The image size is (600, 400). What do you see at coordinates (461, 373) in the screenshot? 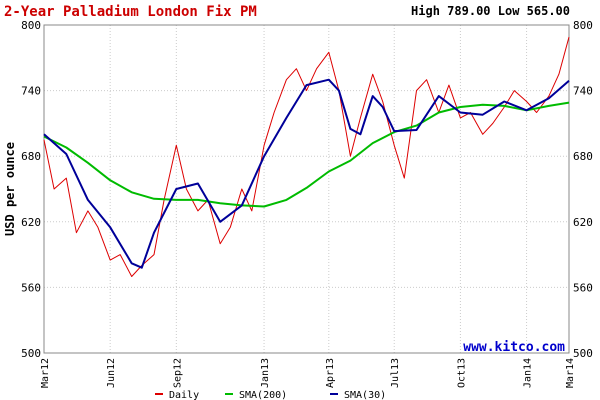
I see `x-tick-label: Oct13` at bounding box center [461, 373].